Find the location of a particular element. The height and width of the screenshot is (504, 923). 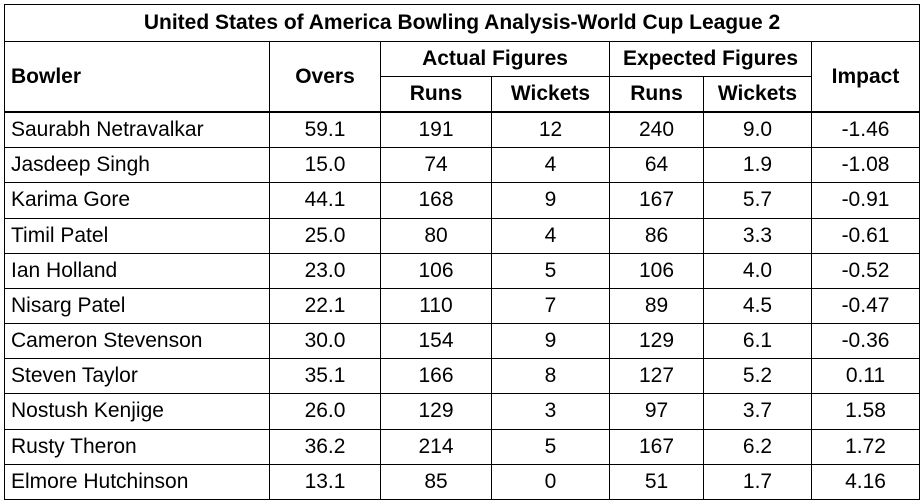

cell-actual-runs: 129 is located at coordinates (436, 411).